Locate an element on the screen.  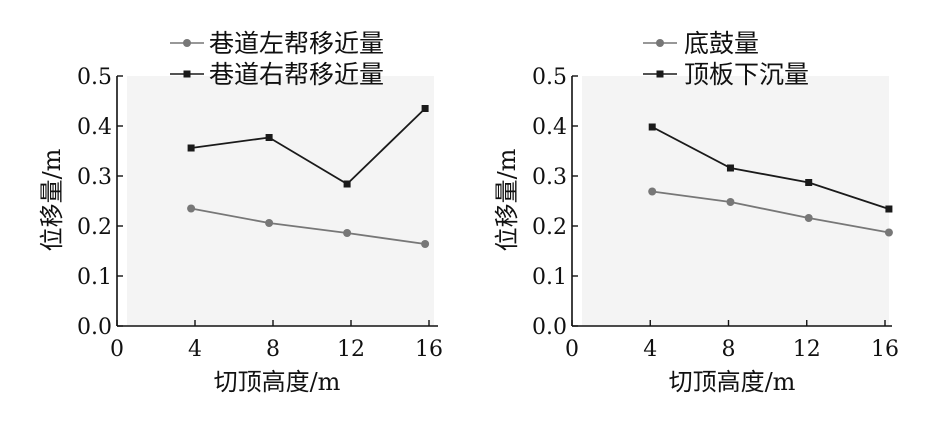
legend-label-0: 巷道左帮移近量 is located at coordinates (296, 43).